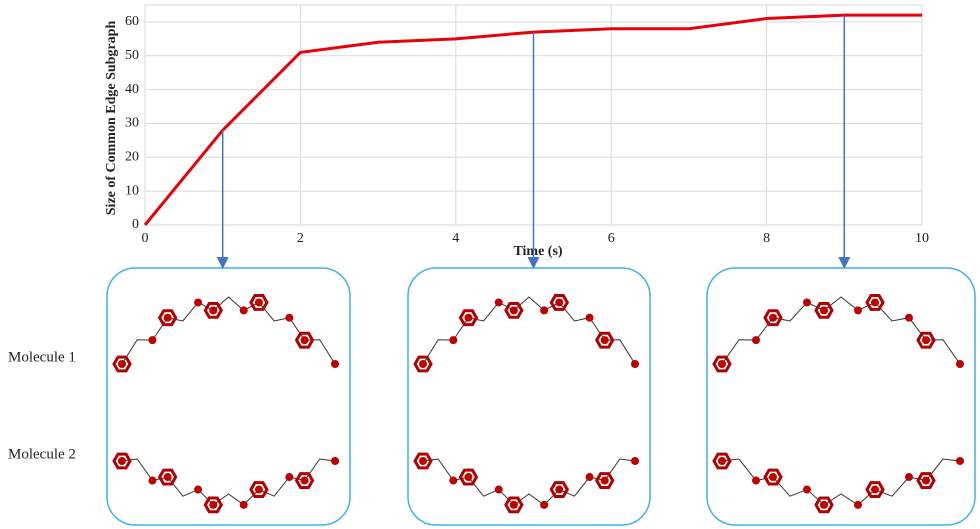 This screenshot has width=980, height=529. Describe the element at coordinates (922, 238) in the screenshot. I see `x-tick-label: 10` at that location.